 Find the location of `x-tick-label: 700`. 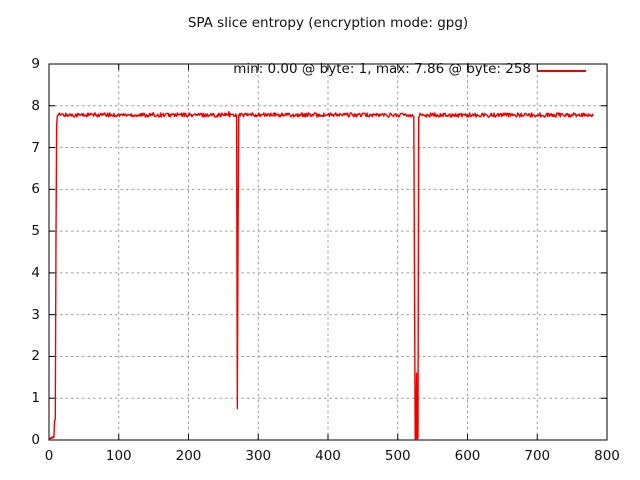

x-tick-label: 700 is located at coordinates (537, 456).